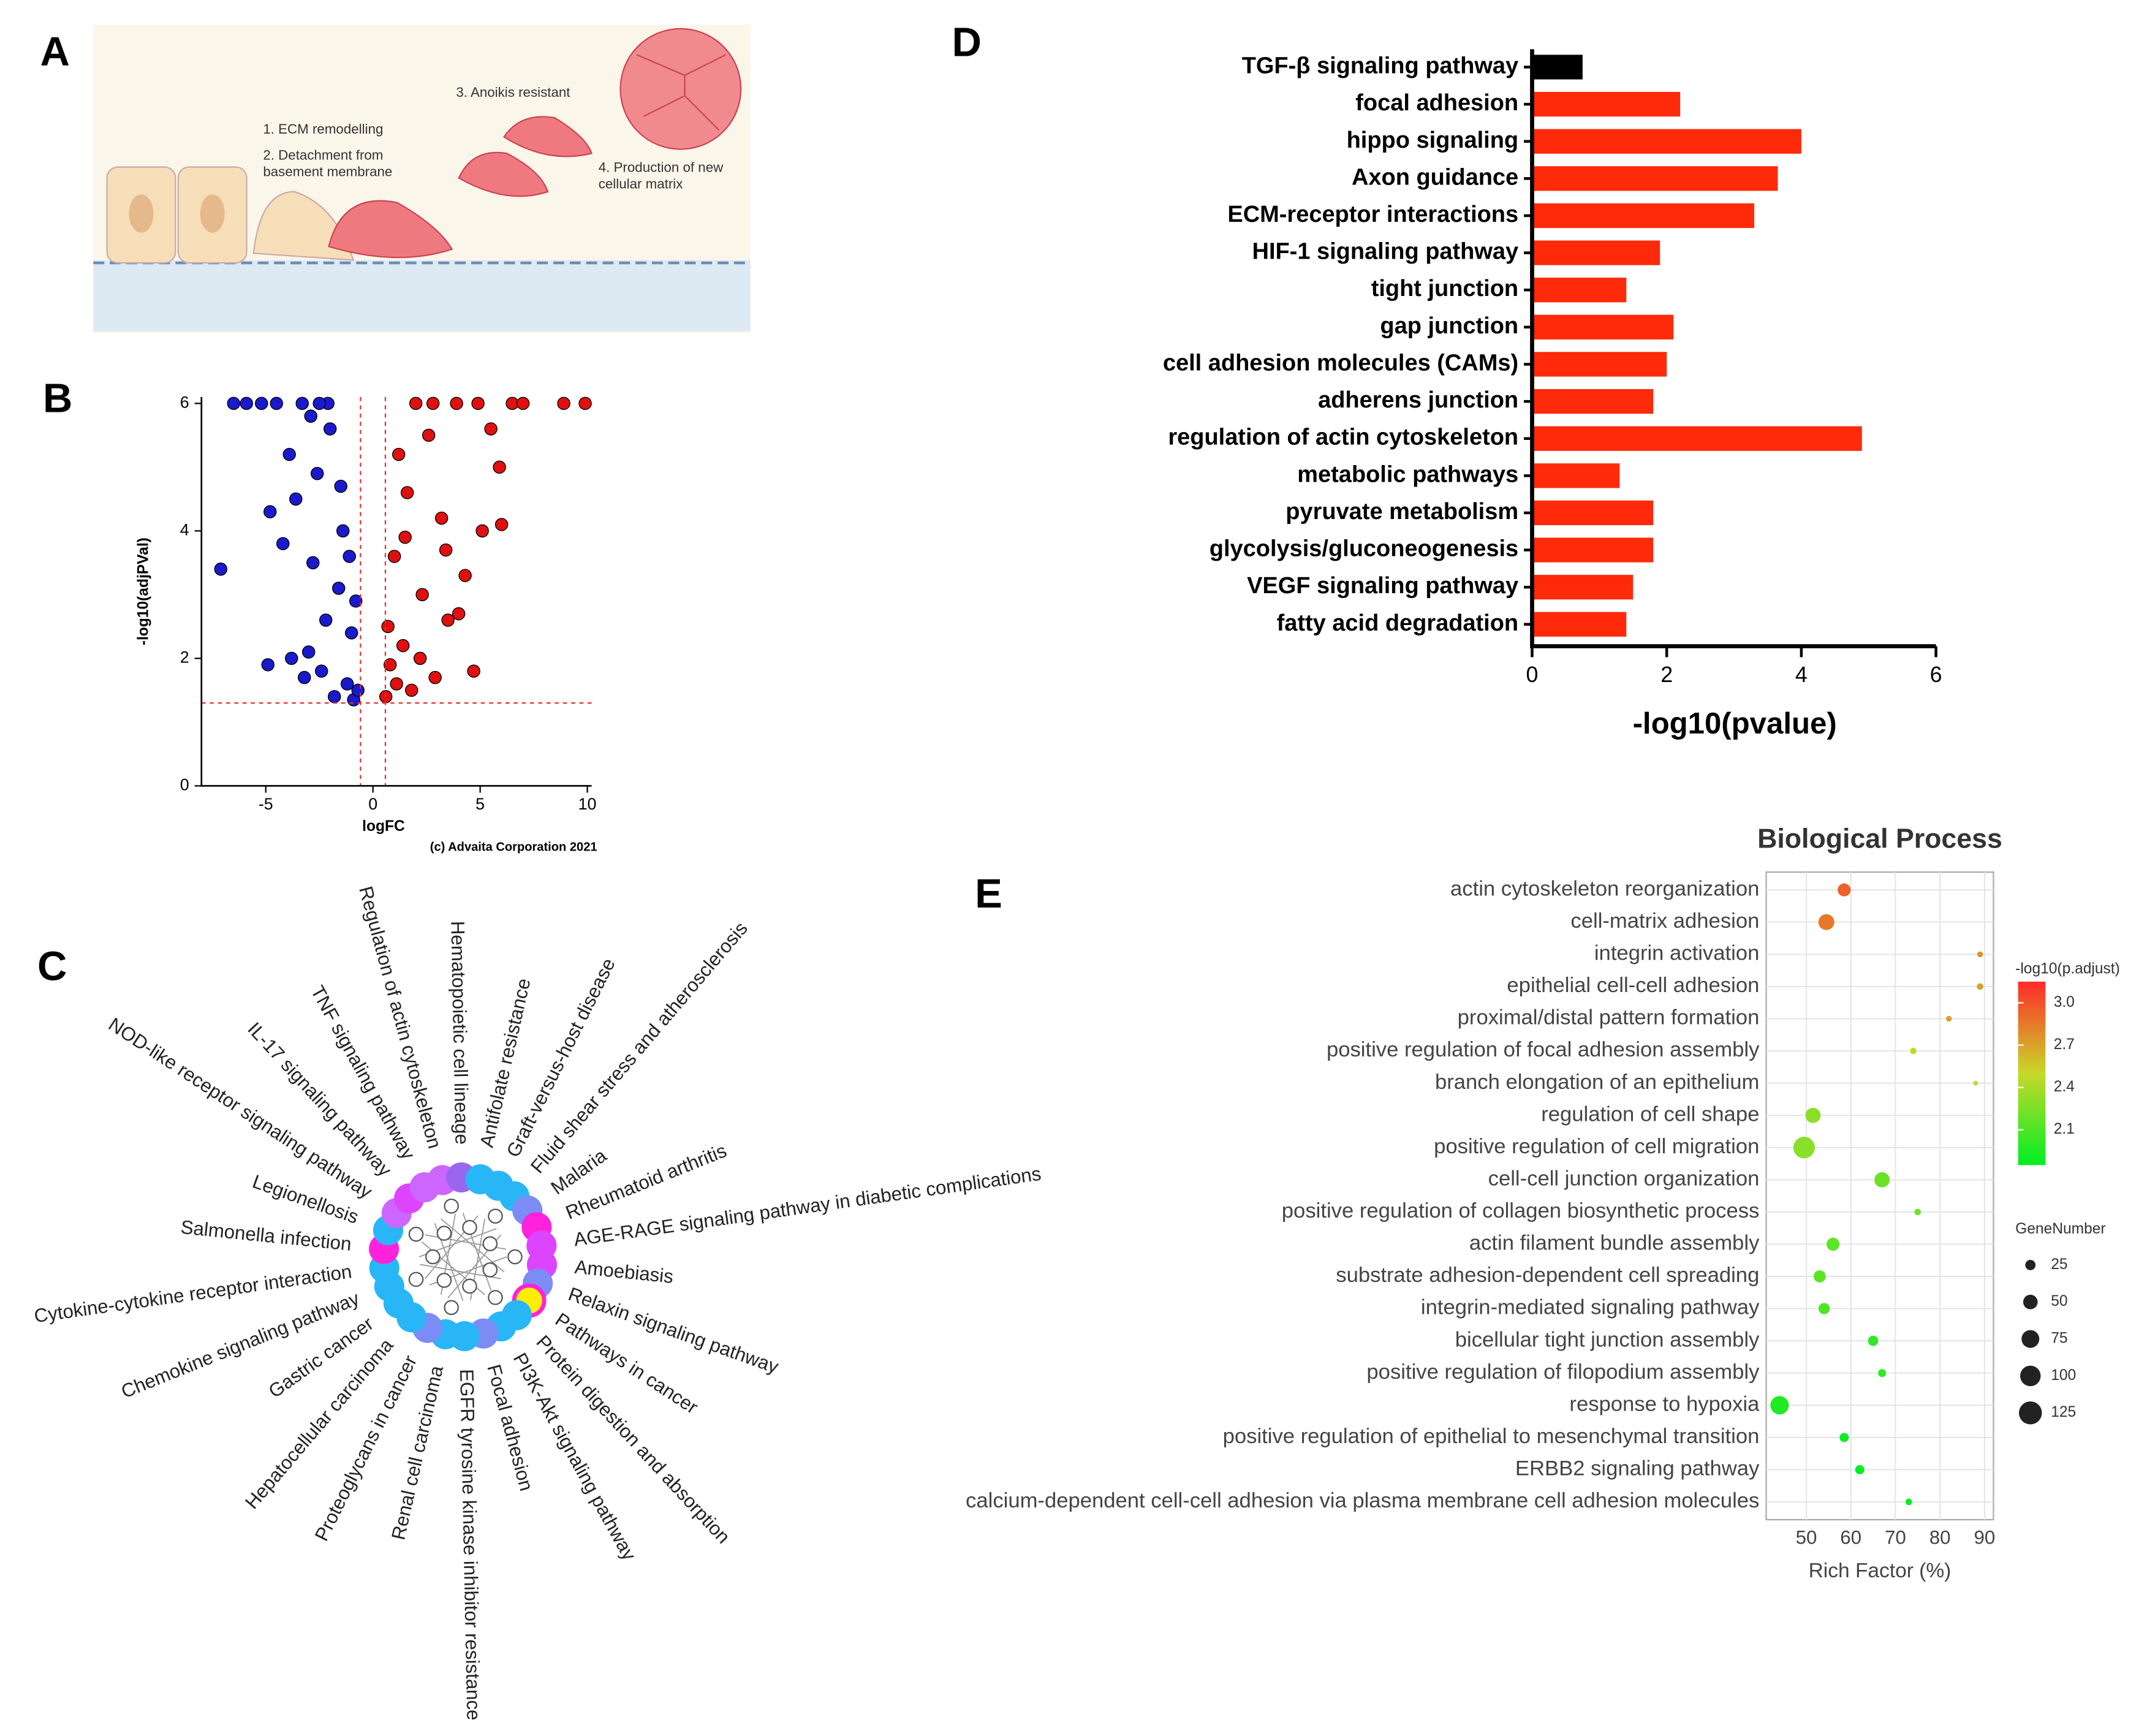 The height and width of the screenshot is (1736, 2147). What do you see at coordinates (2065, 1044) in the screenshot?
I see `color-tick-label: 2.7` at bounding box center [2065, 1044].